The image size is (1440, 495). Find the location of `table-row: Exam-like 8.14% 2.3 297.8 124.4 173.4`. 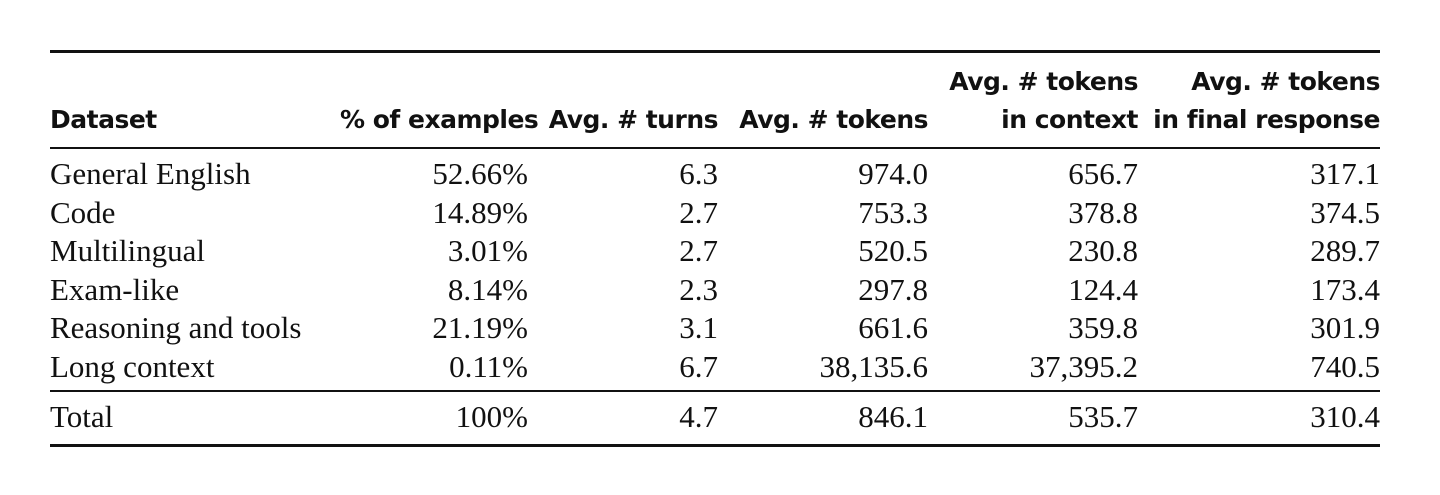

table-row: Exam-like 8.14% 2.3 297.8 124.4 173.4 is located at coordinates (715, 290).